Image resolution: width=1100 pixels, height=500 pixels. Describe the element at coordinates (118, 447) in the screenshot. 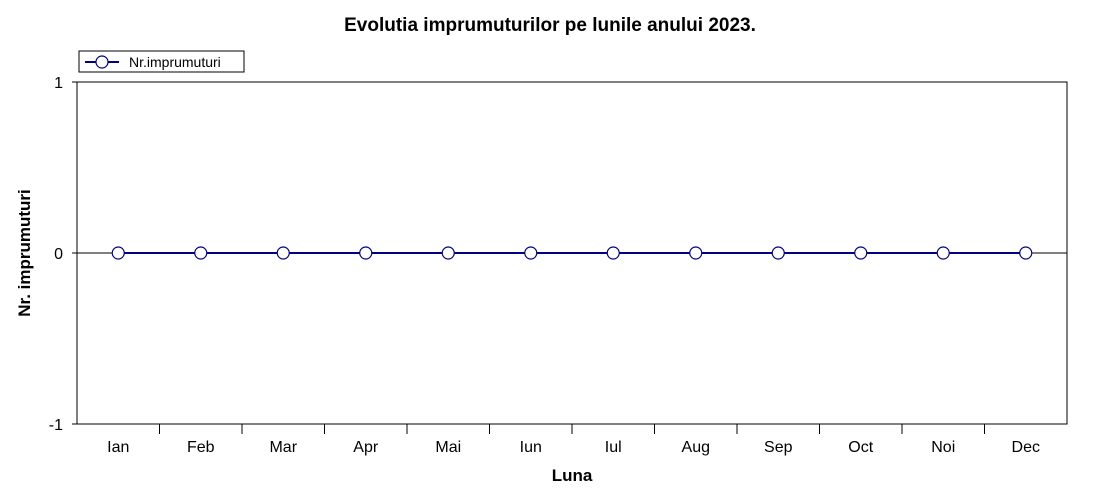

I see `x-tick-label: Ian` at that location.